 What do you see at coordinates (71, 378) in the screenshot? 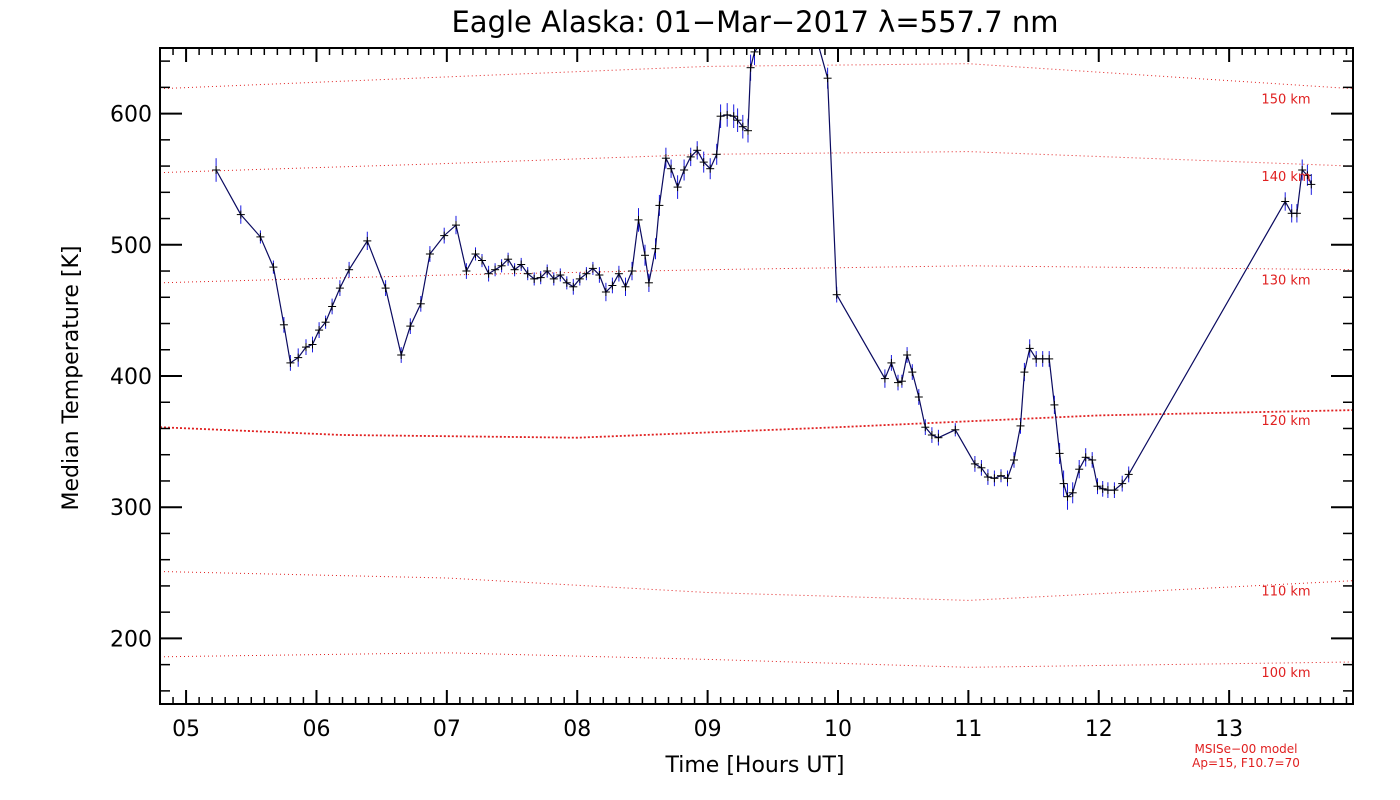
I see `y-axis-label: Median Temperature [K]` at bounding box center [71, 378].